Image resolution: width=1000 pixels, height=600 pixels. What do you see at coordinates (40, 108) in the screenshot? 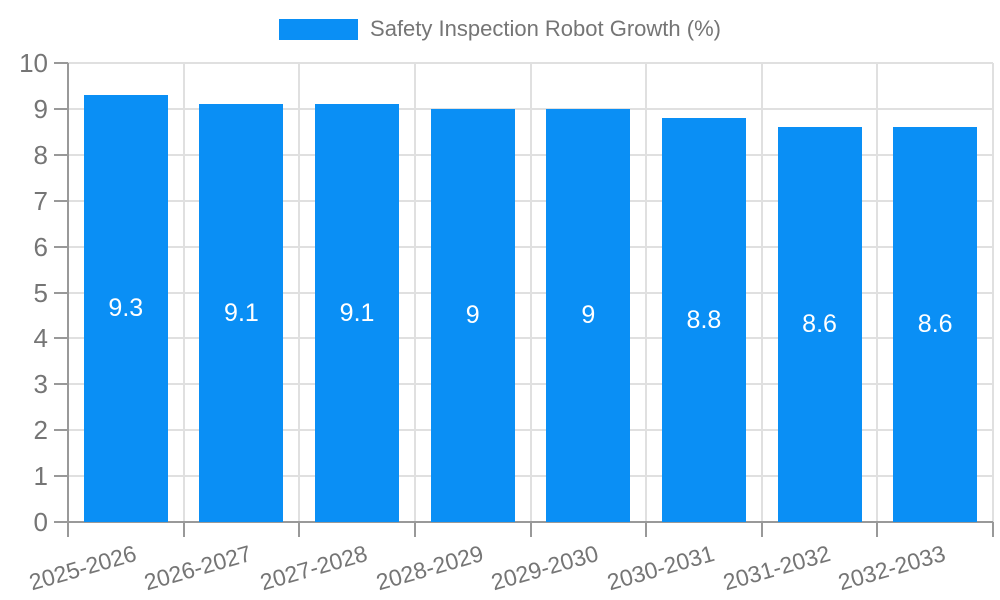
I see `y-axis-tick-label: 9` at bounding box center [40, 108].